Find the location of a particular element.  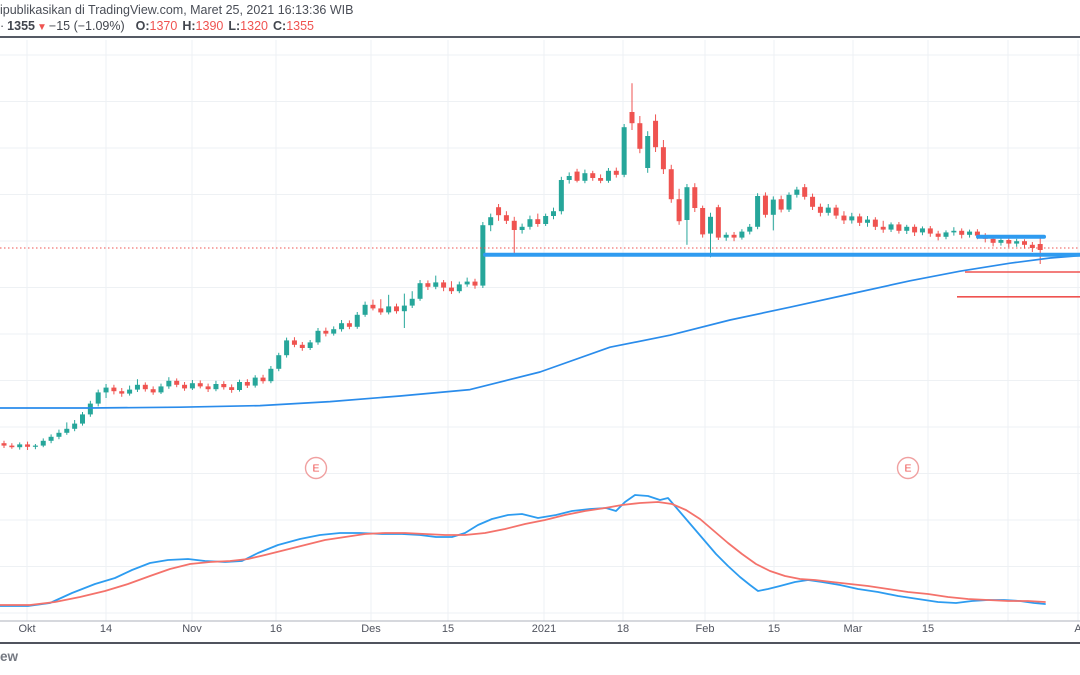

low-label: L: is located at coordinates (234, 26).